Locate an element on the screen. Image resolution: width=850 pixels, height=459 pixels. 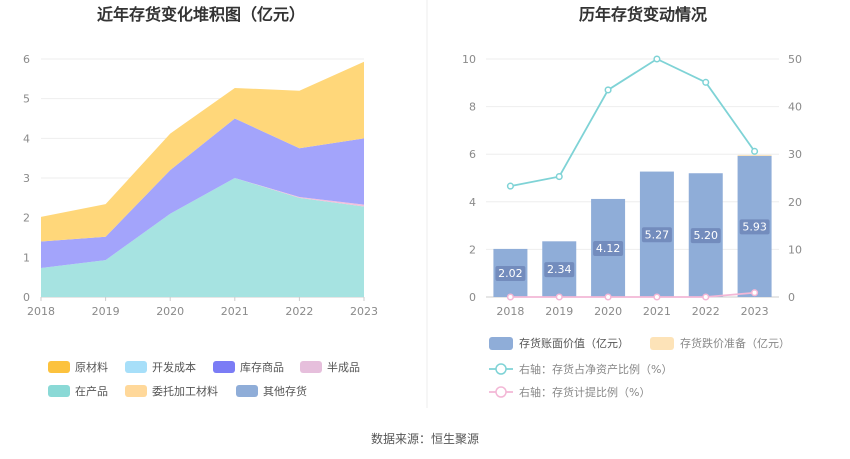
bar-data-label: 2.02 is located at coordinates (510, 273).